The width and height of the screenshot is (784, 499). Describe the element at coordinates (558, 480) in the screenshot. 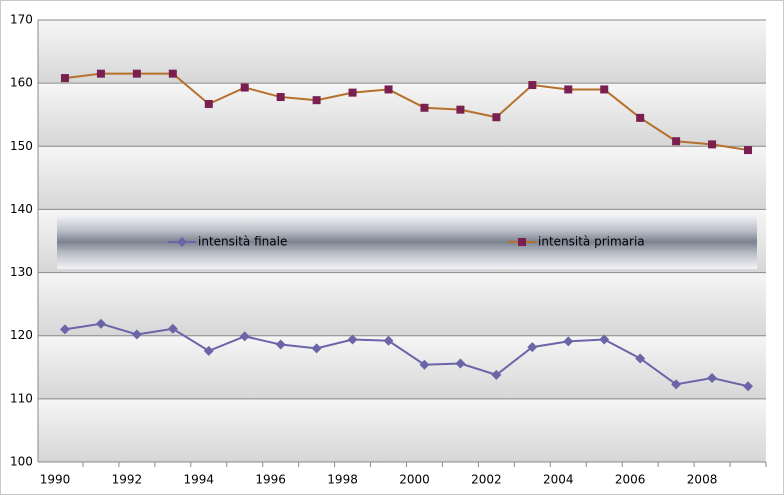

I see `x-tick-label: 2004` at that location.